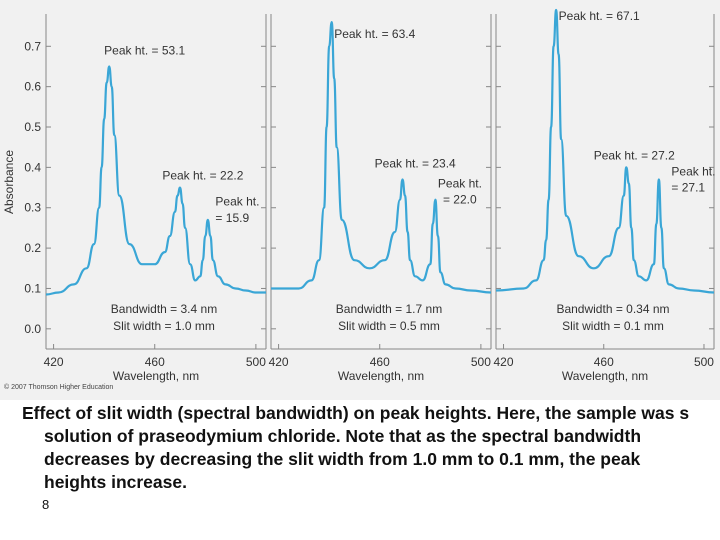  What do you see at coordinates (32, 46) in the screenshot?
I see `y-tick-label: 0.7` at bounding box center [32, 46].